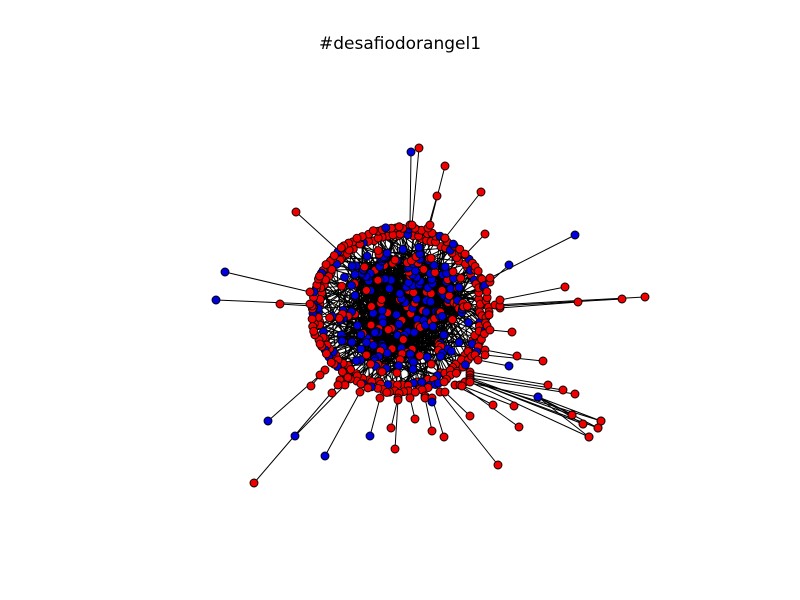 The width and height of the screenshot is (800, 600). Describe the element at coordinates (400, 44) in the screenshot. I see `chart-title: #desafiodorangel1` at that location.